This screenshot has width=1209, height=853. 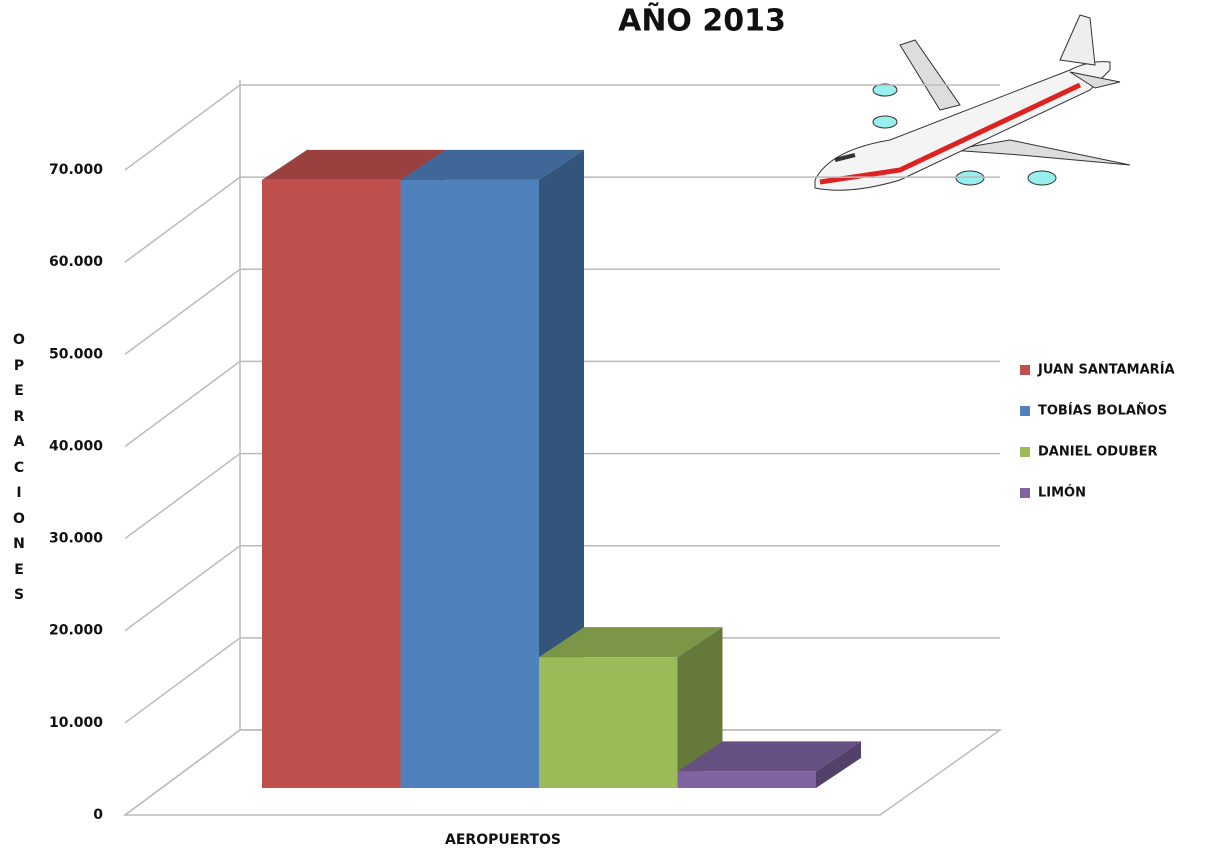 What do you see at coordinates (76, 170) in the screenshot?
I see `y-tick-label: 70.000` at bounding box center [76, 170].